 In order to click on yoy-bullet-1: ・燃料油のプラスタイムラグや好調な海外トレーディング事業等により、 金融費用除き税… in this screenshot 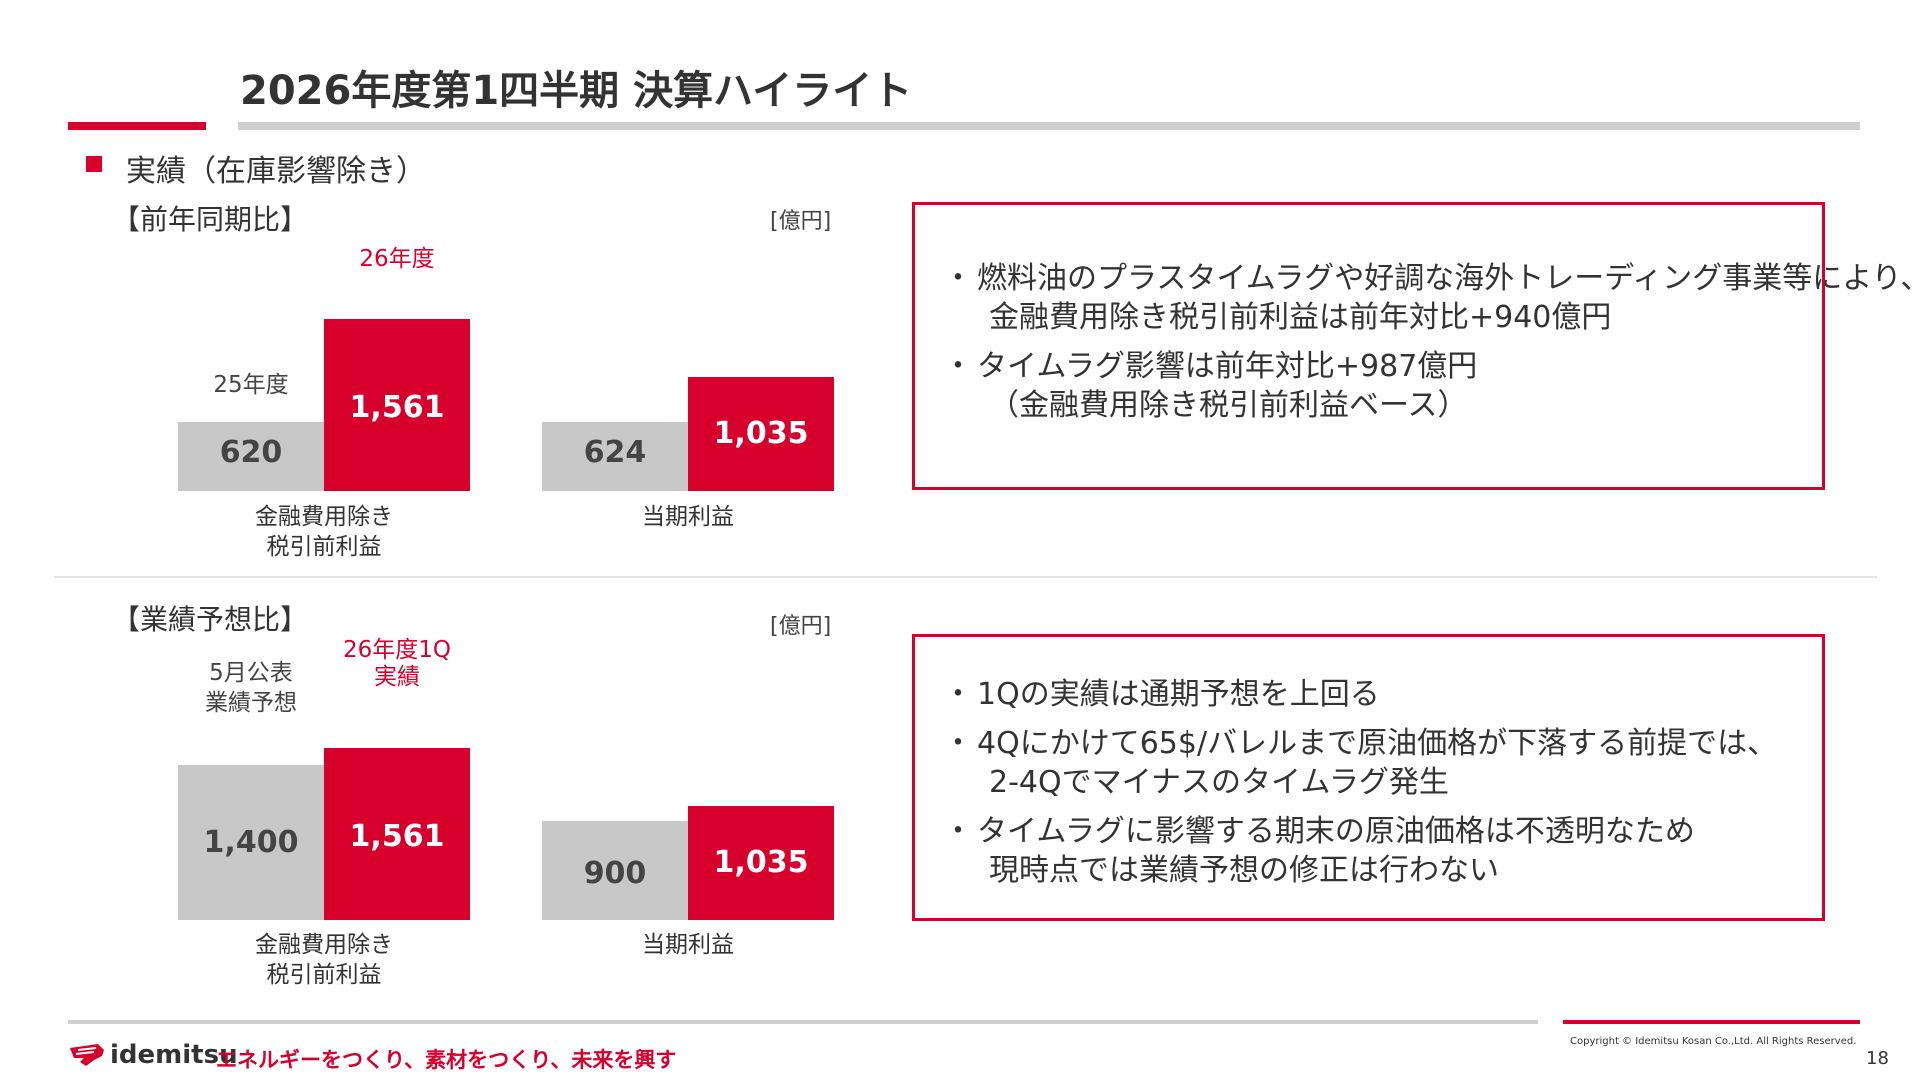, I will do `click(1431, 298)`.